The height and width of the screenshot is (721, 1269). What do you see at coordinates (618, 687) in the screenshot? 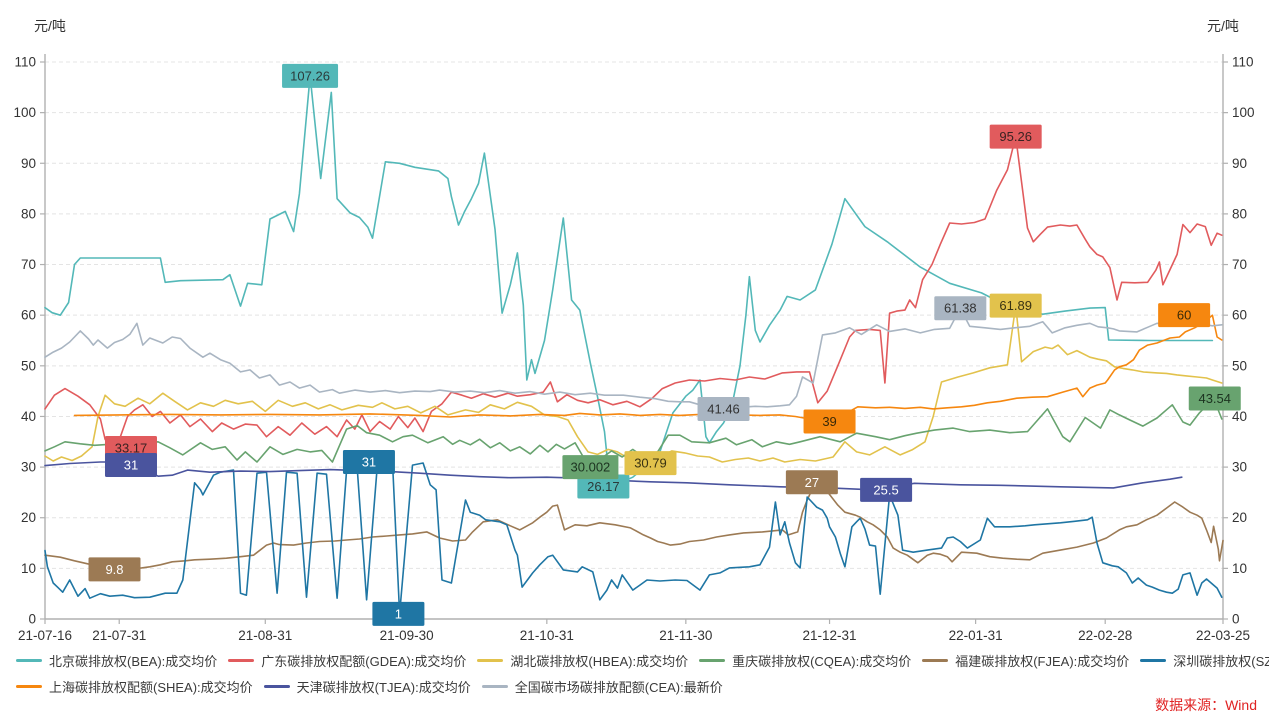
I see `legend-label: 全国碳市场碳排放配额(CEA):最新价` at bounding box center [618, 687].